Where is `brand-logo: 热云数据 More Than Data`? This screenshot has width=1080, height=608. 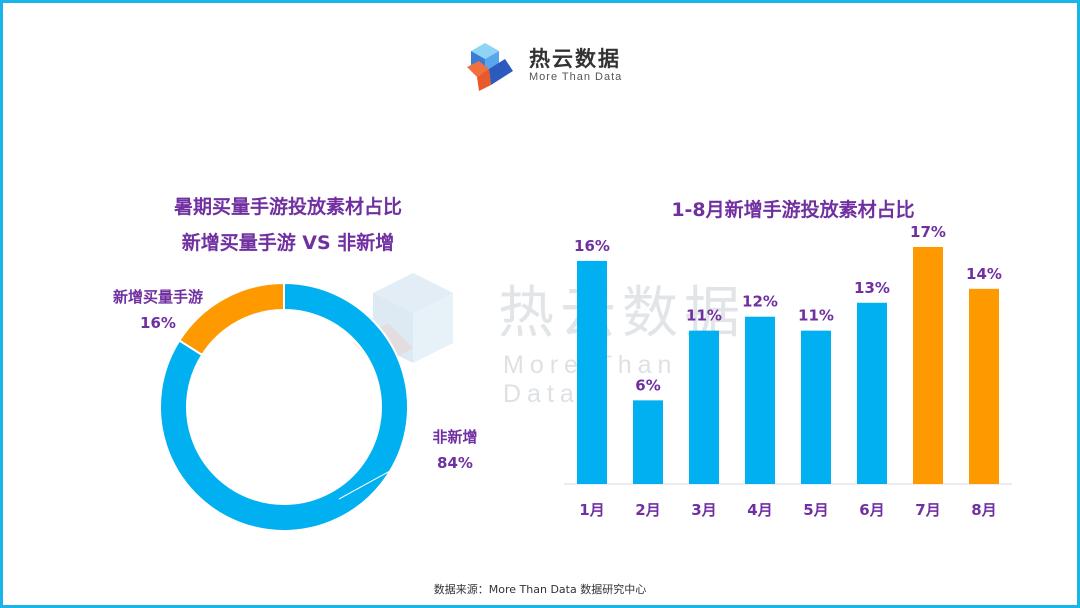 brand-logo: 热云数据 More Than Data is located at coordinates (550, 67).